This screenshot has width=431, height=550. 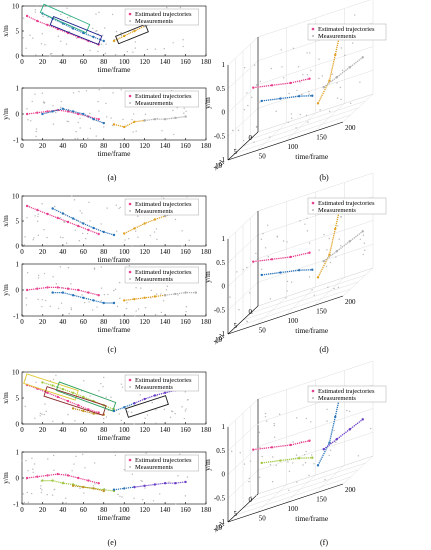 What do you see at coordinates (220, 498) in the screenshot?
I see `f-ztick-label: -0.5` at bounding box center [220, 498].